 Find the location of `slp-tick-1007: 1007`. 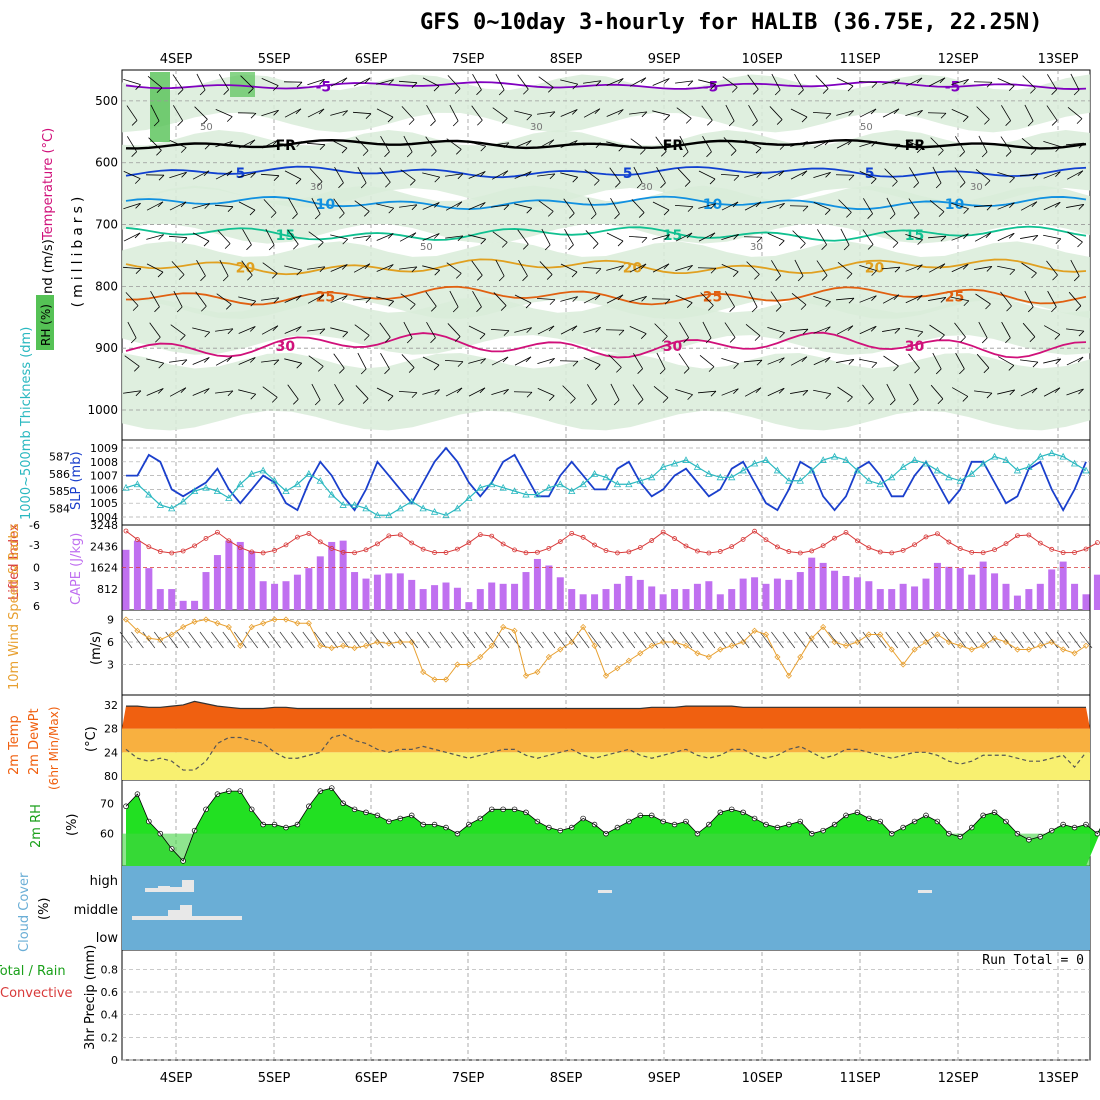

slp-tick-1007: 1007 is located at coordinates (104, 476).